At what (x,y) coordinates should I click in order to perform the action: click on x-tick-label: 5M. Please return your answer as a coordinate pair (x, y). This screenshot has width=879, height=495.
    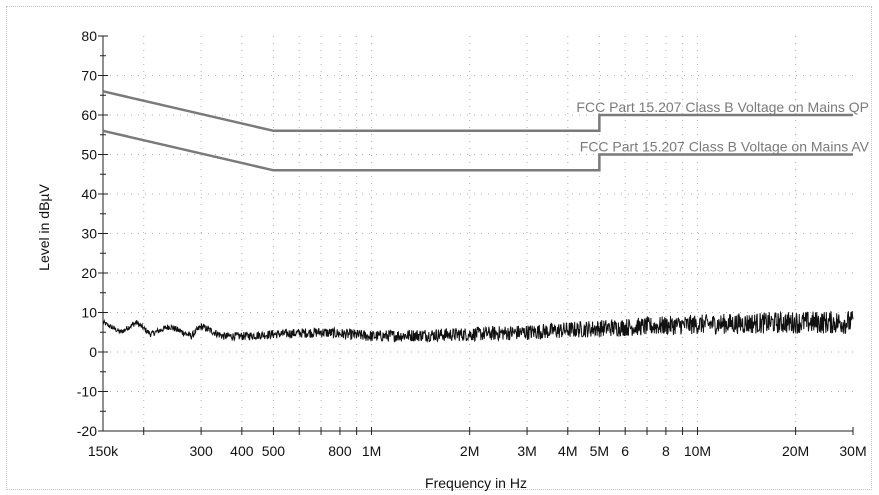
    Looking at the image, I should click on (599, 451).